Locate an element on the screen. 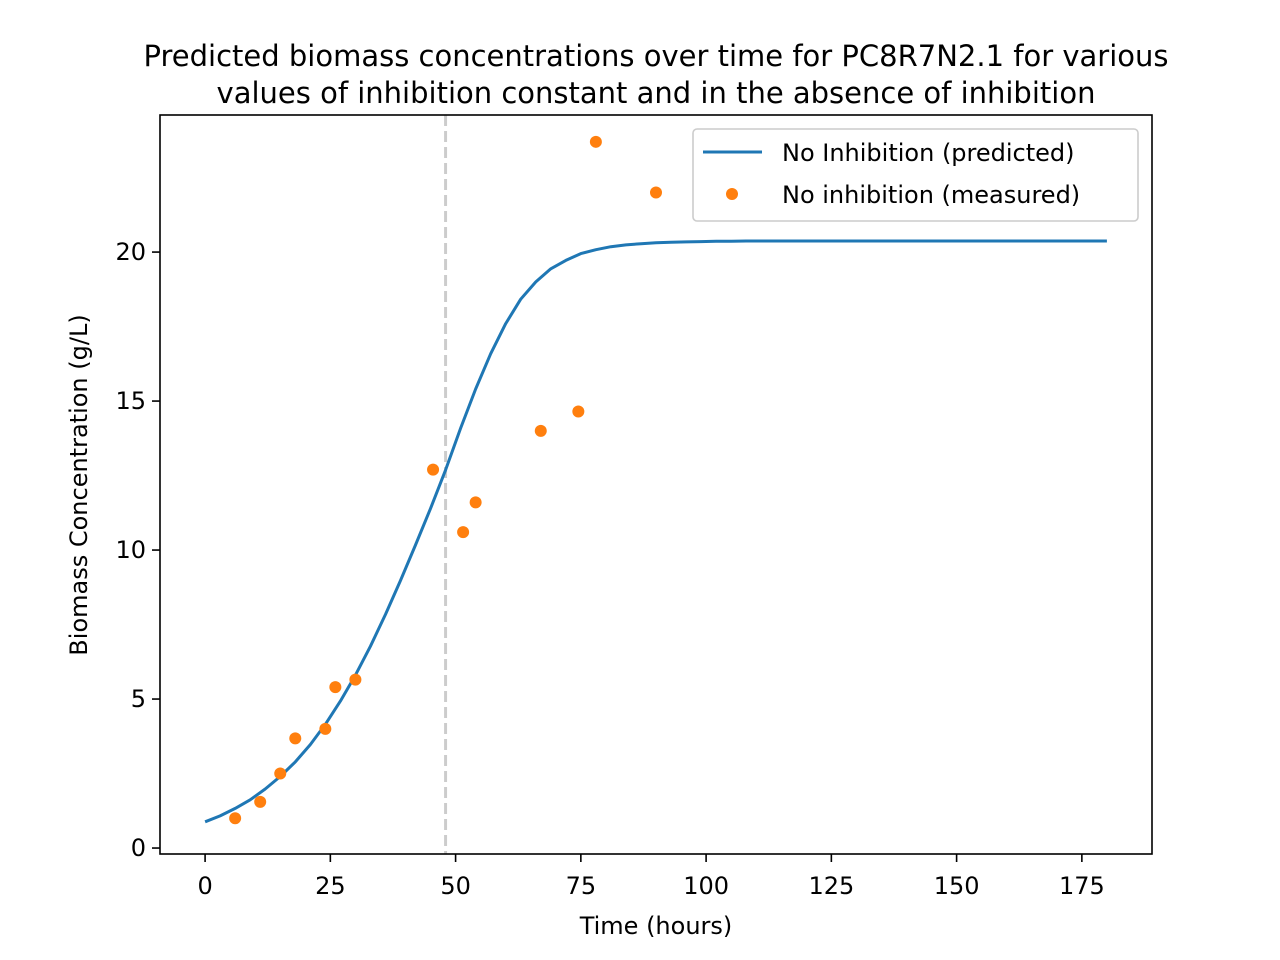 The width and height of the screenshot is (1280, 960). legend-label-predicted: No Inhibition (predicted) is located at coordinates (928, 153).